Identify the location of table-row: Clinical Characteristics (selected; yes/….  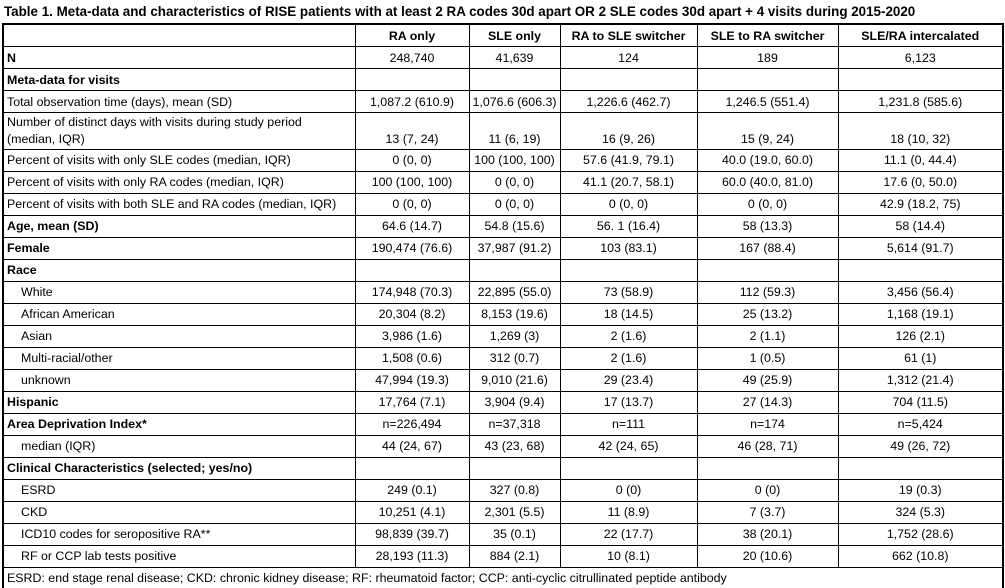
(503, 468).